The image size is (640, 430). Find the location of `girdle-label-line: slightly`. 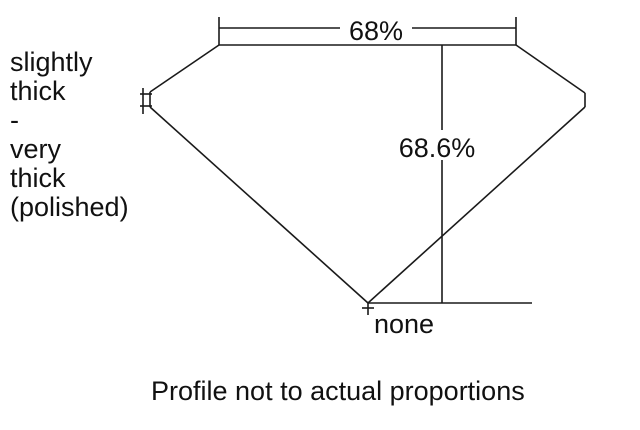

girdle-label-line: slightly is located at coordinates (51, 62).